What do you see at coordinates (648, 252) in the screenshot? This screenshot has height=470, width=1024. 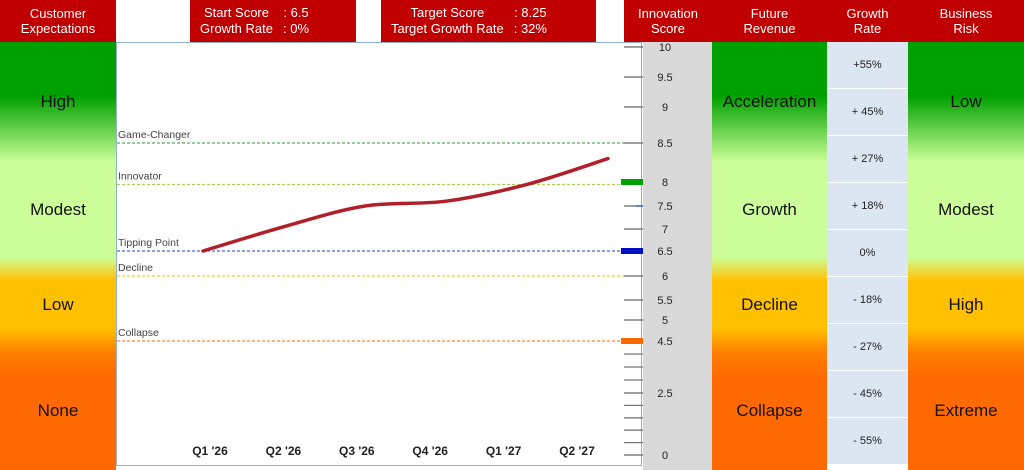 I see `score-scale: 10 9.5 9 8.5 8 7.5 7 6.5 6 5.5 5 4.5 2.5 0` at bounding box center [648, 252].